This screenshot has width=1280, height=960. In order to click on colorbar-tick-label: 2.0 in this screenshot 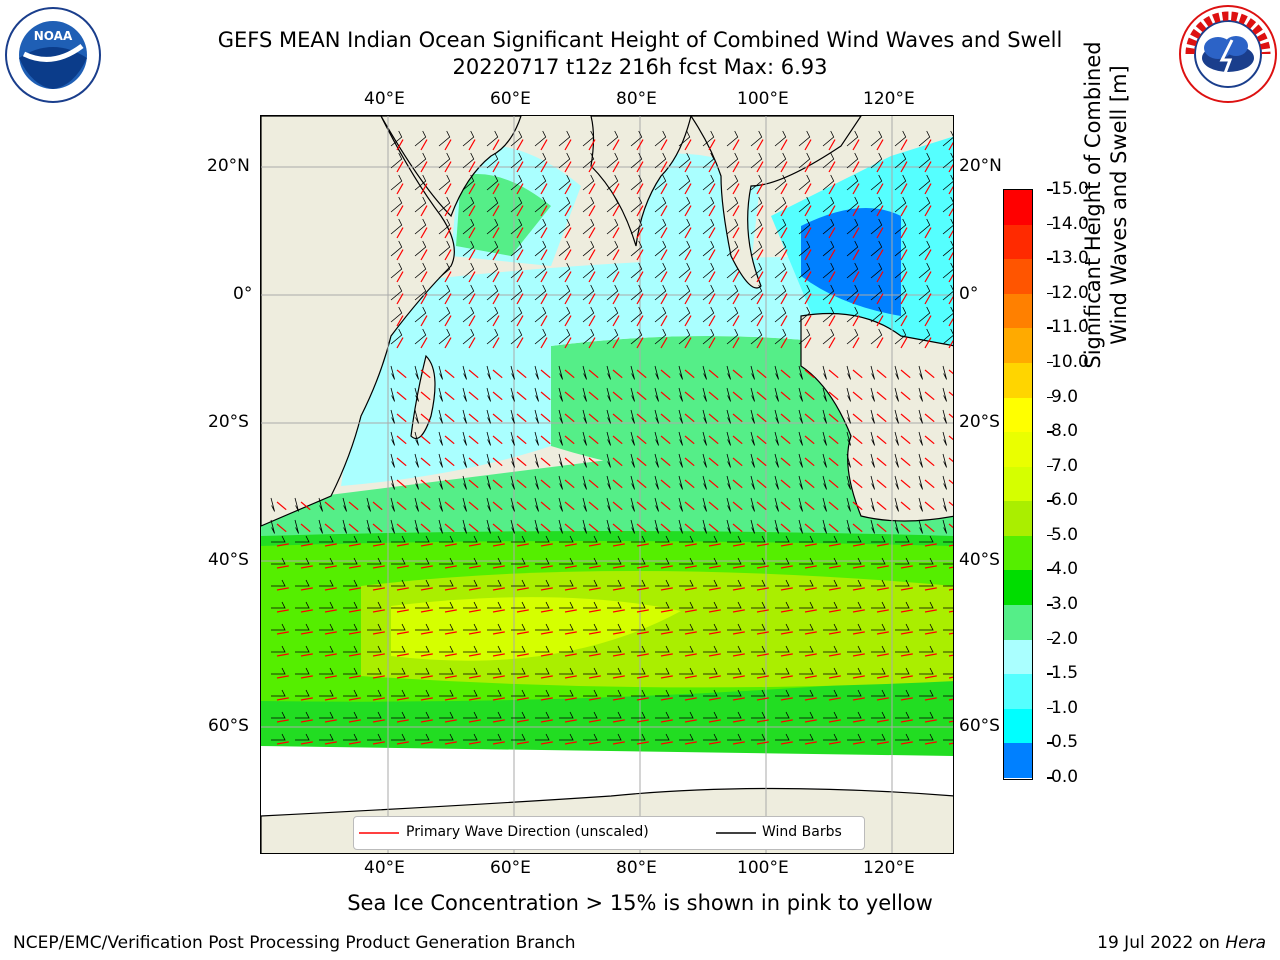, I will do `click(1062, 638)`.